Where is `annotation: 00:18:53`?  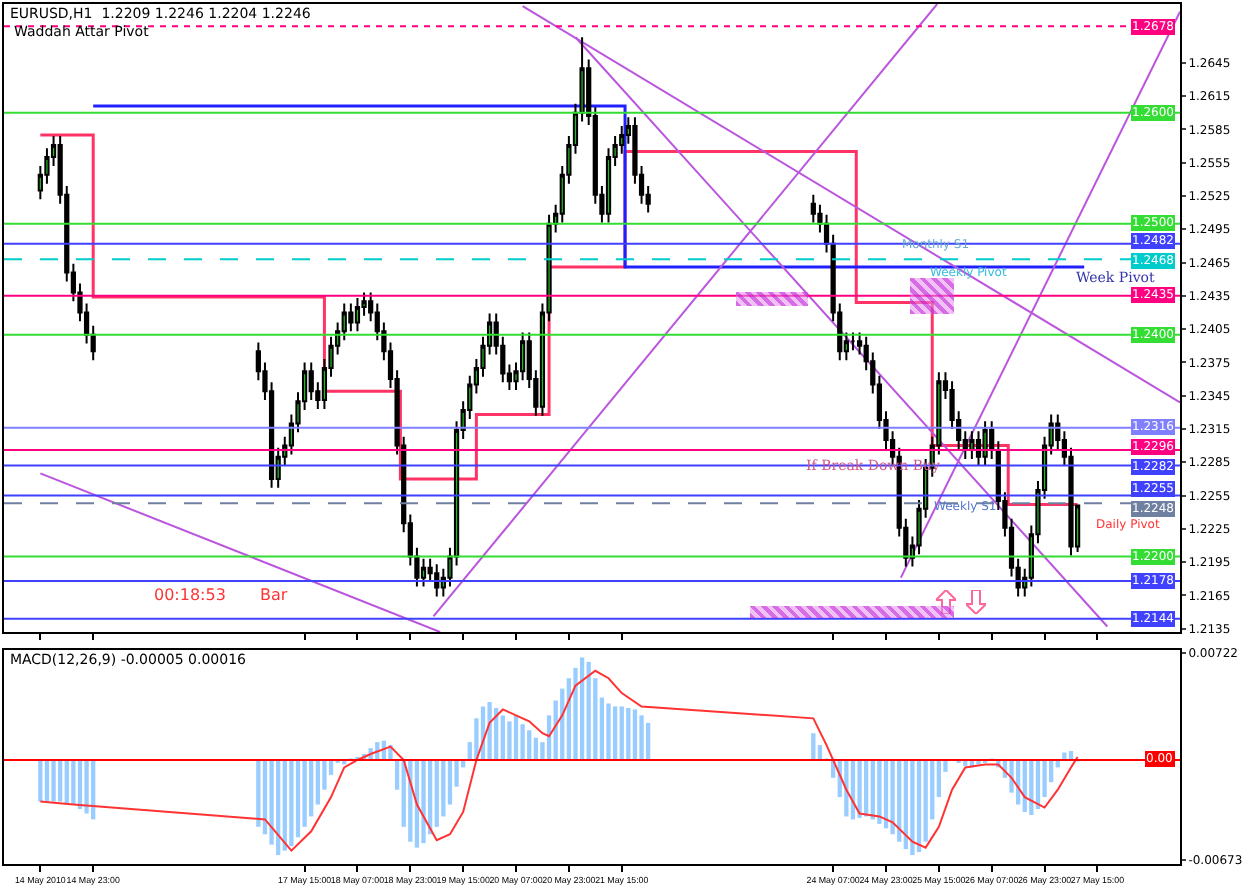 annotation: 00:18:53 is located at coordinates (190, 595).